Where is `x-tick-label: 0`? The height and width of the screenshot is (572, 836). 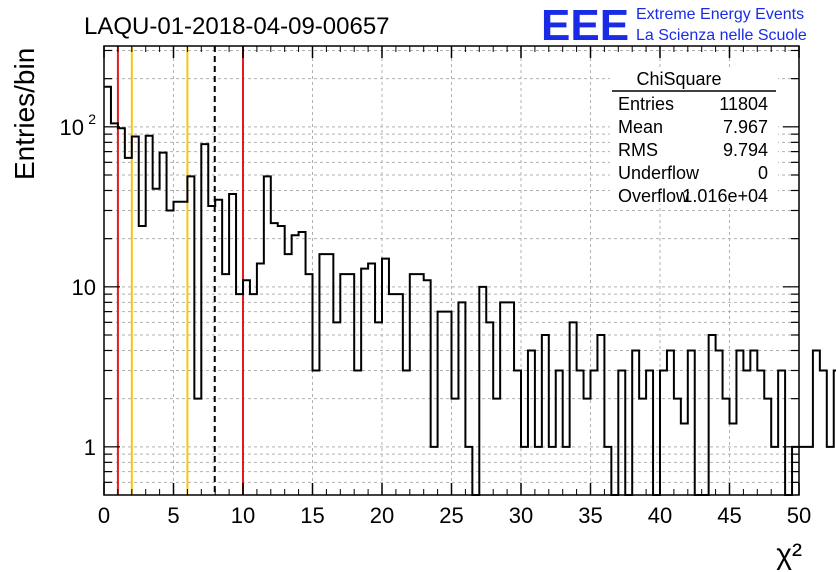
x-tick-label: 0 is located at coordinates (104, 515).